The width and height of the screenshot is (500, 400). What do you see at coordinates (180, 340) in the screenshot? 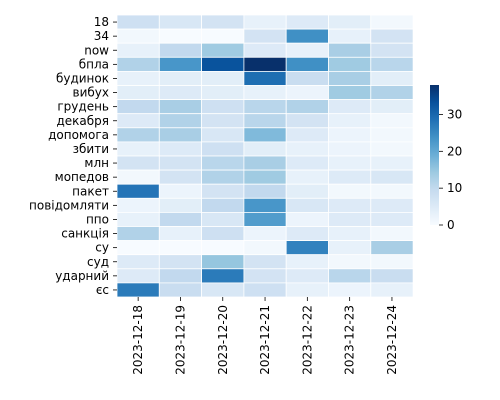
I see `x-tick-label: 2023-12-19` at bounding box center [180, 340].